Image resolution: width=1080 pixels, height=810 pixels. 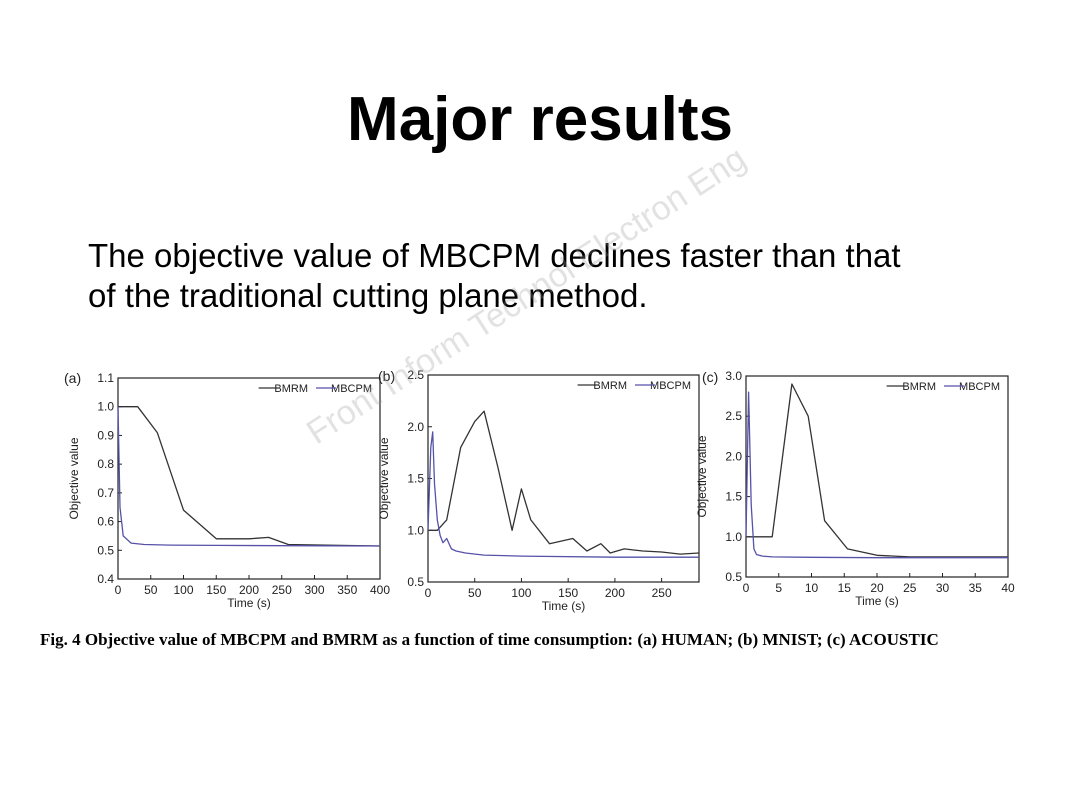 I want to click on panel-label: (c), so click(x=710, y=377).